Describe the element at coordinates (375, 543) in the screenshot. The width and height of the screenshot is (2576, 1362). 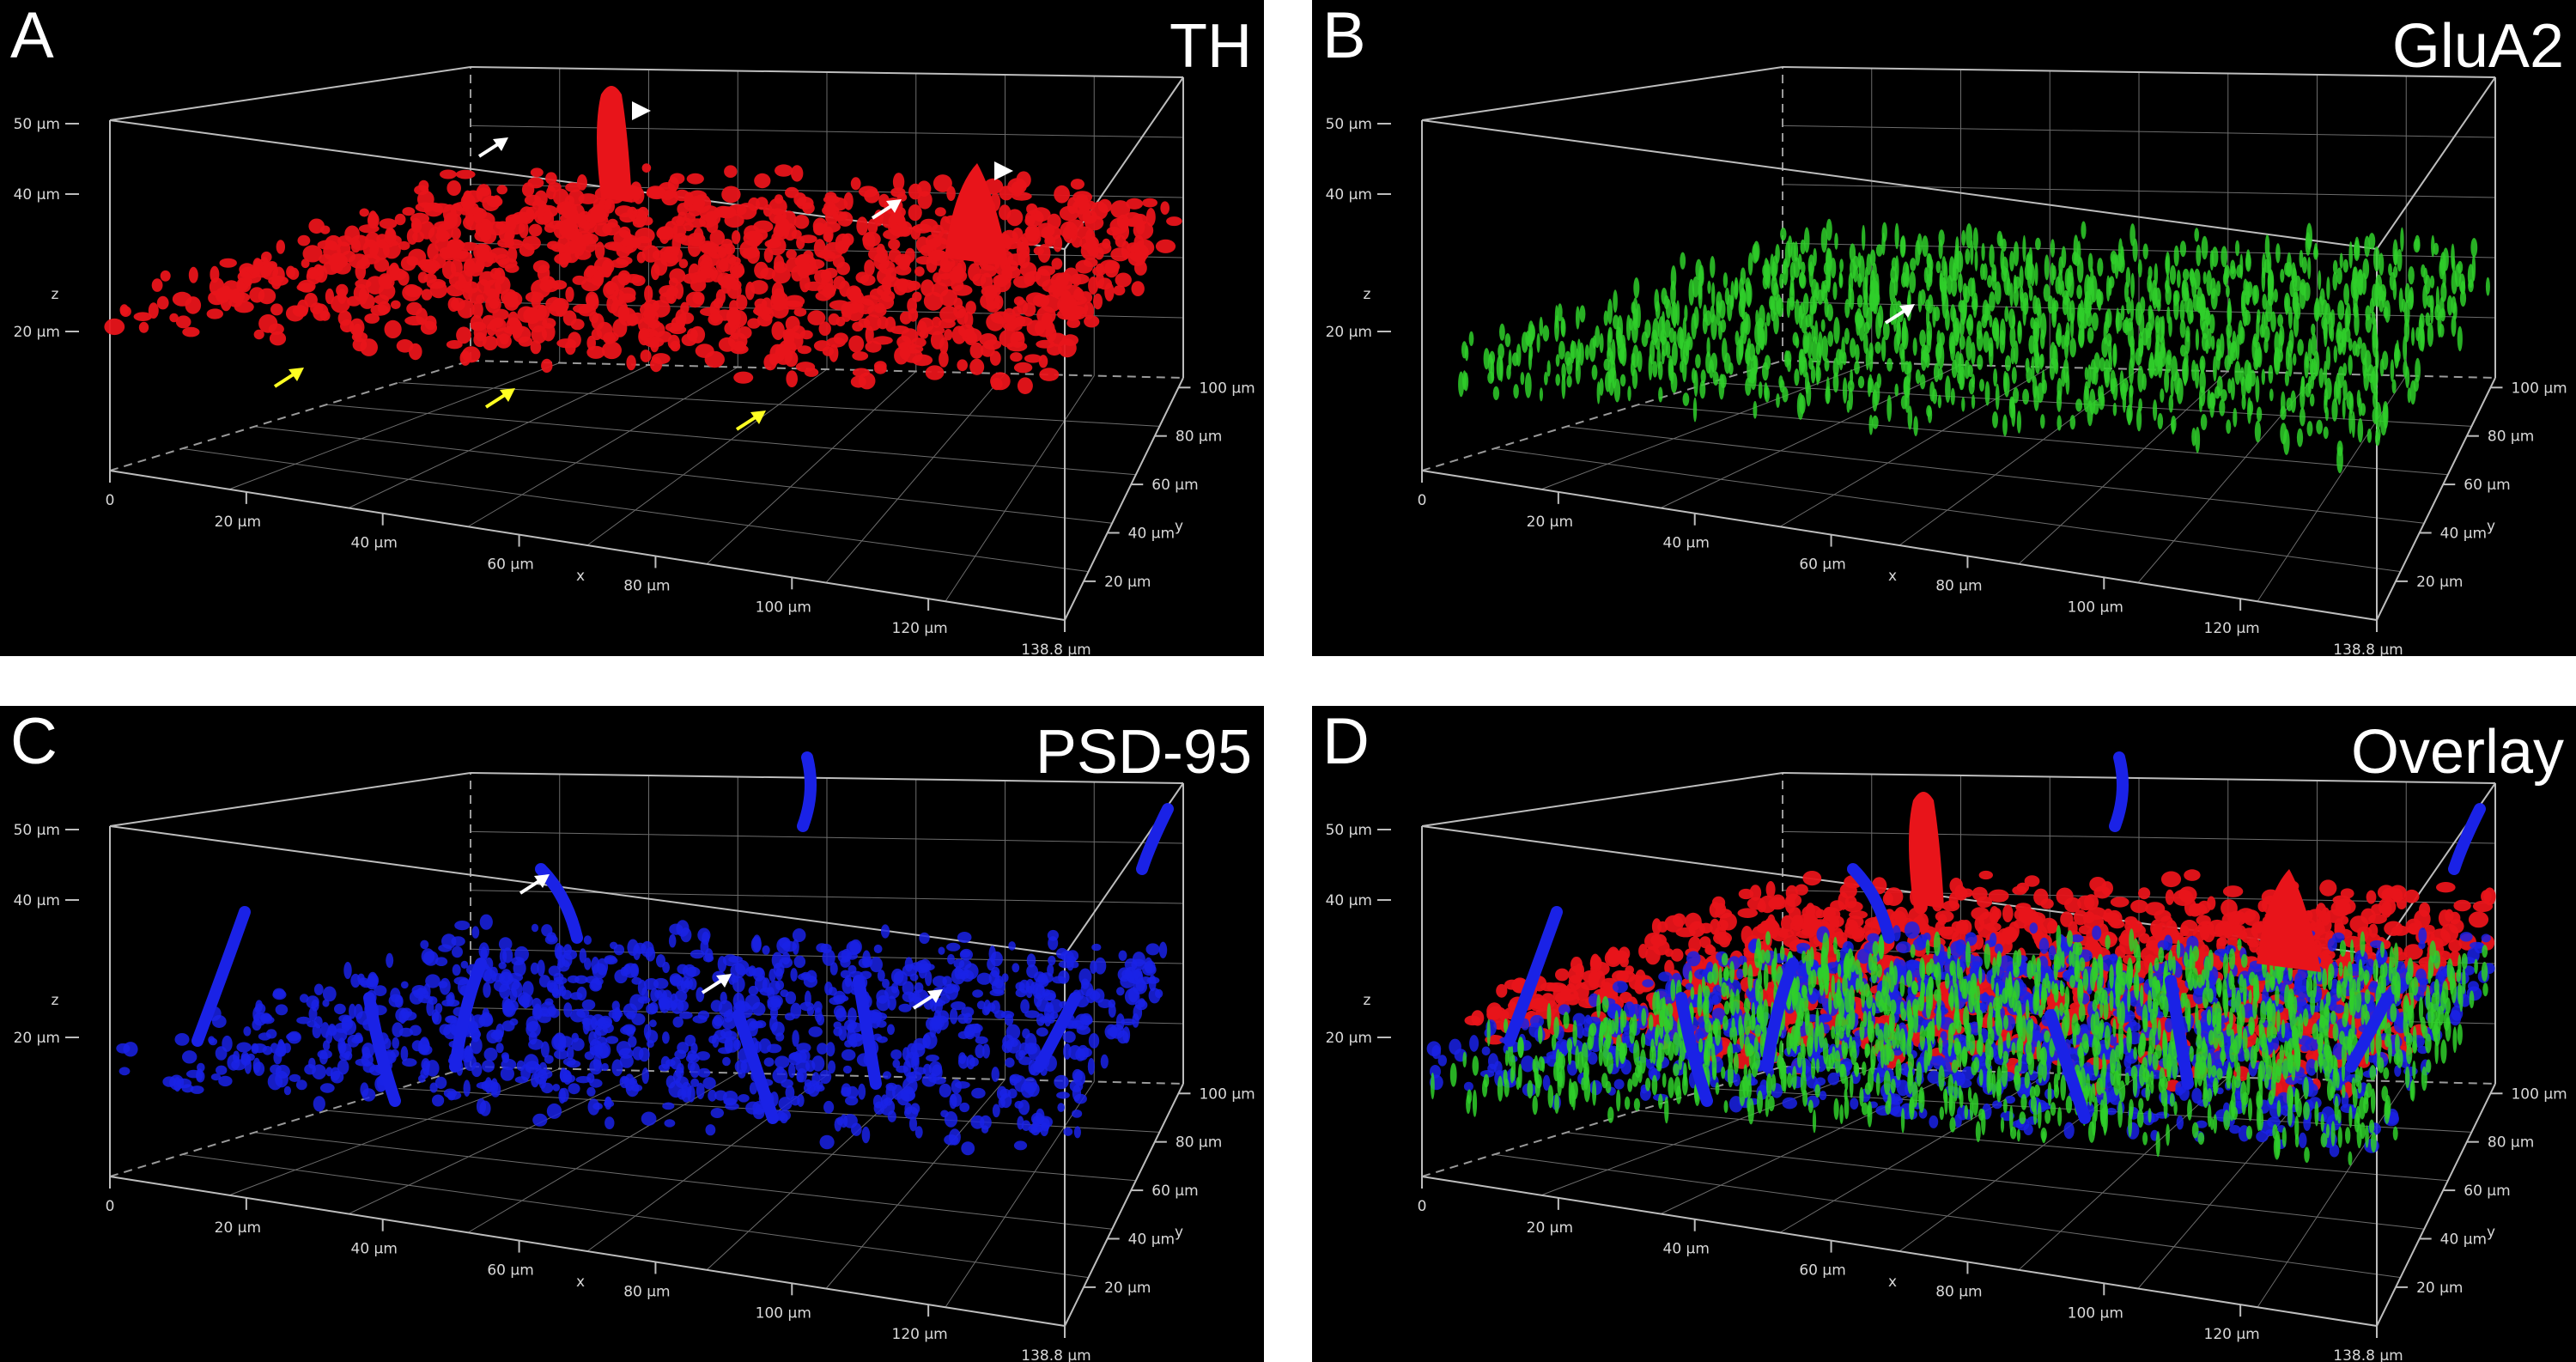
I see `x-tick-label: 40 µm` at that location.